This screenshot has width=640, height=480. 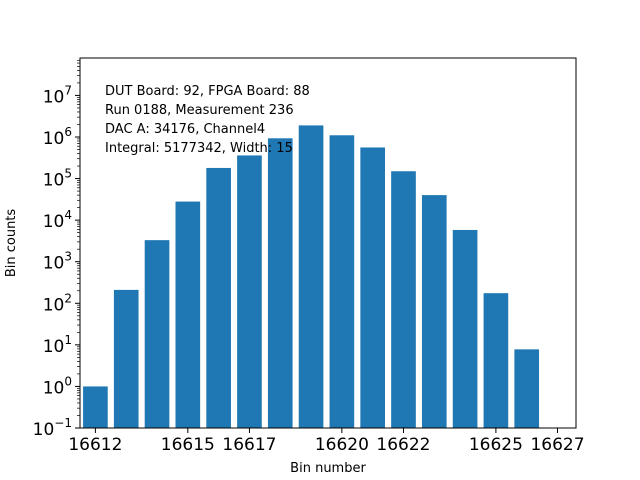 I want to click on y-tick-label: 10⁴, so click(x=57, y=220).